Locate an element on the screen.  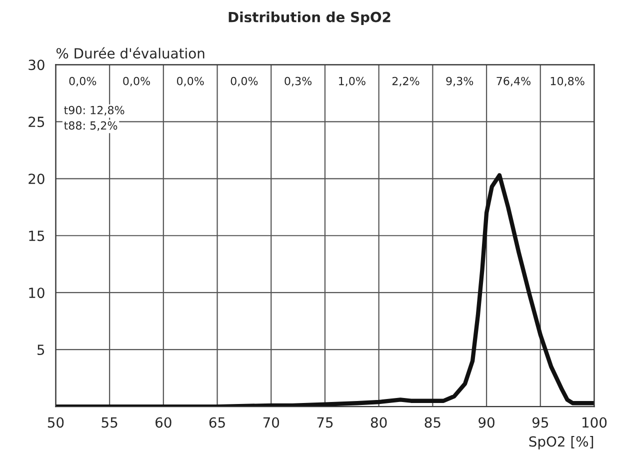
x-tick-label: 70 is located at coordinates (271, 422).